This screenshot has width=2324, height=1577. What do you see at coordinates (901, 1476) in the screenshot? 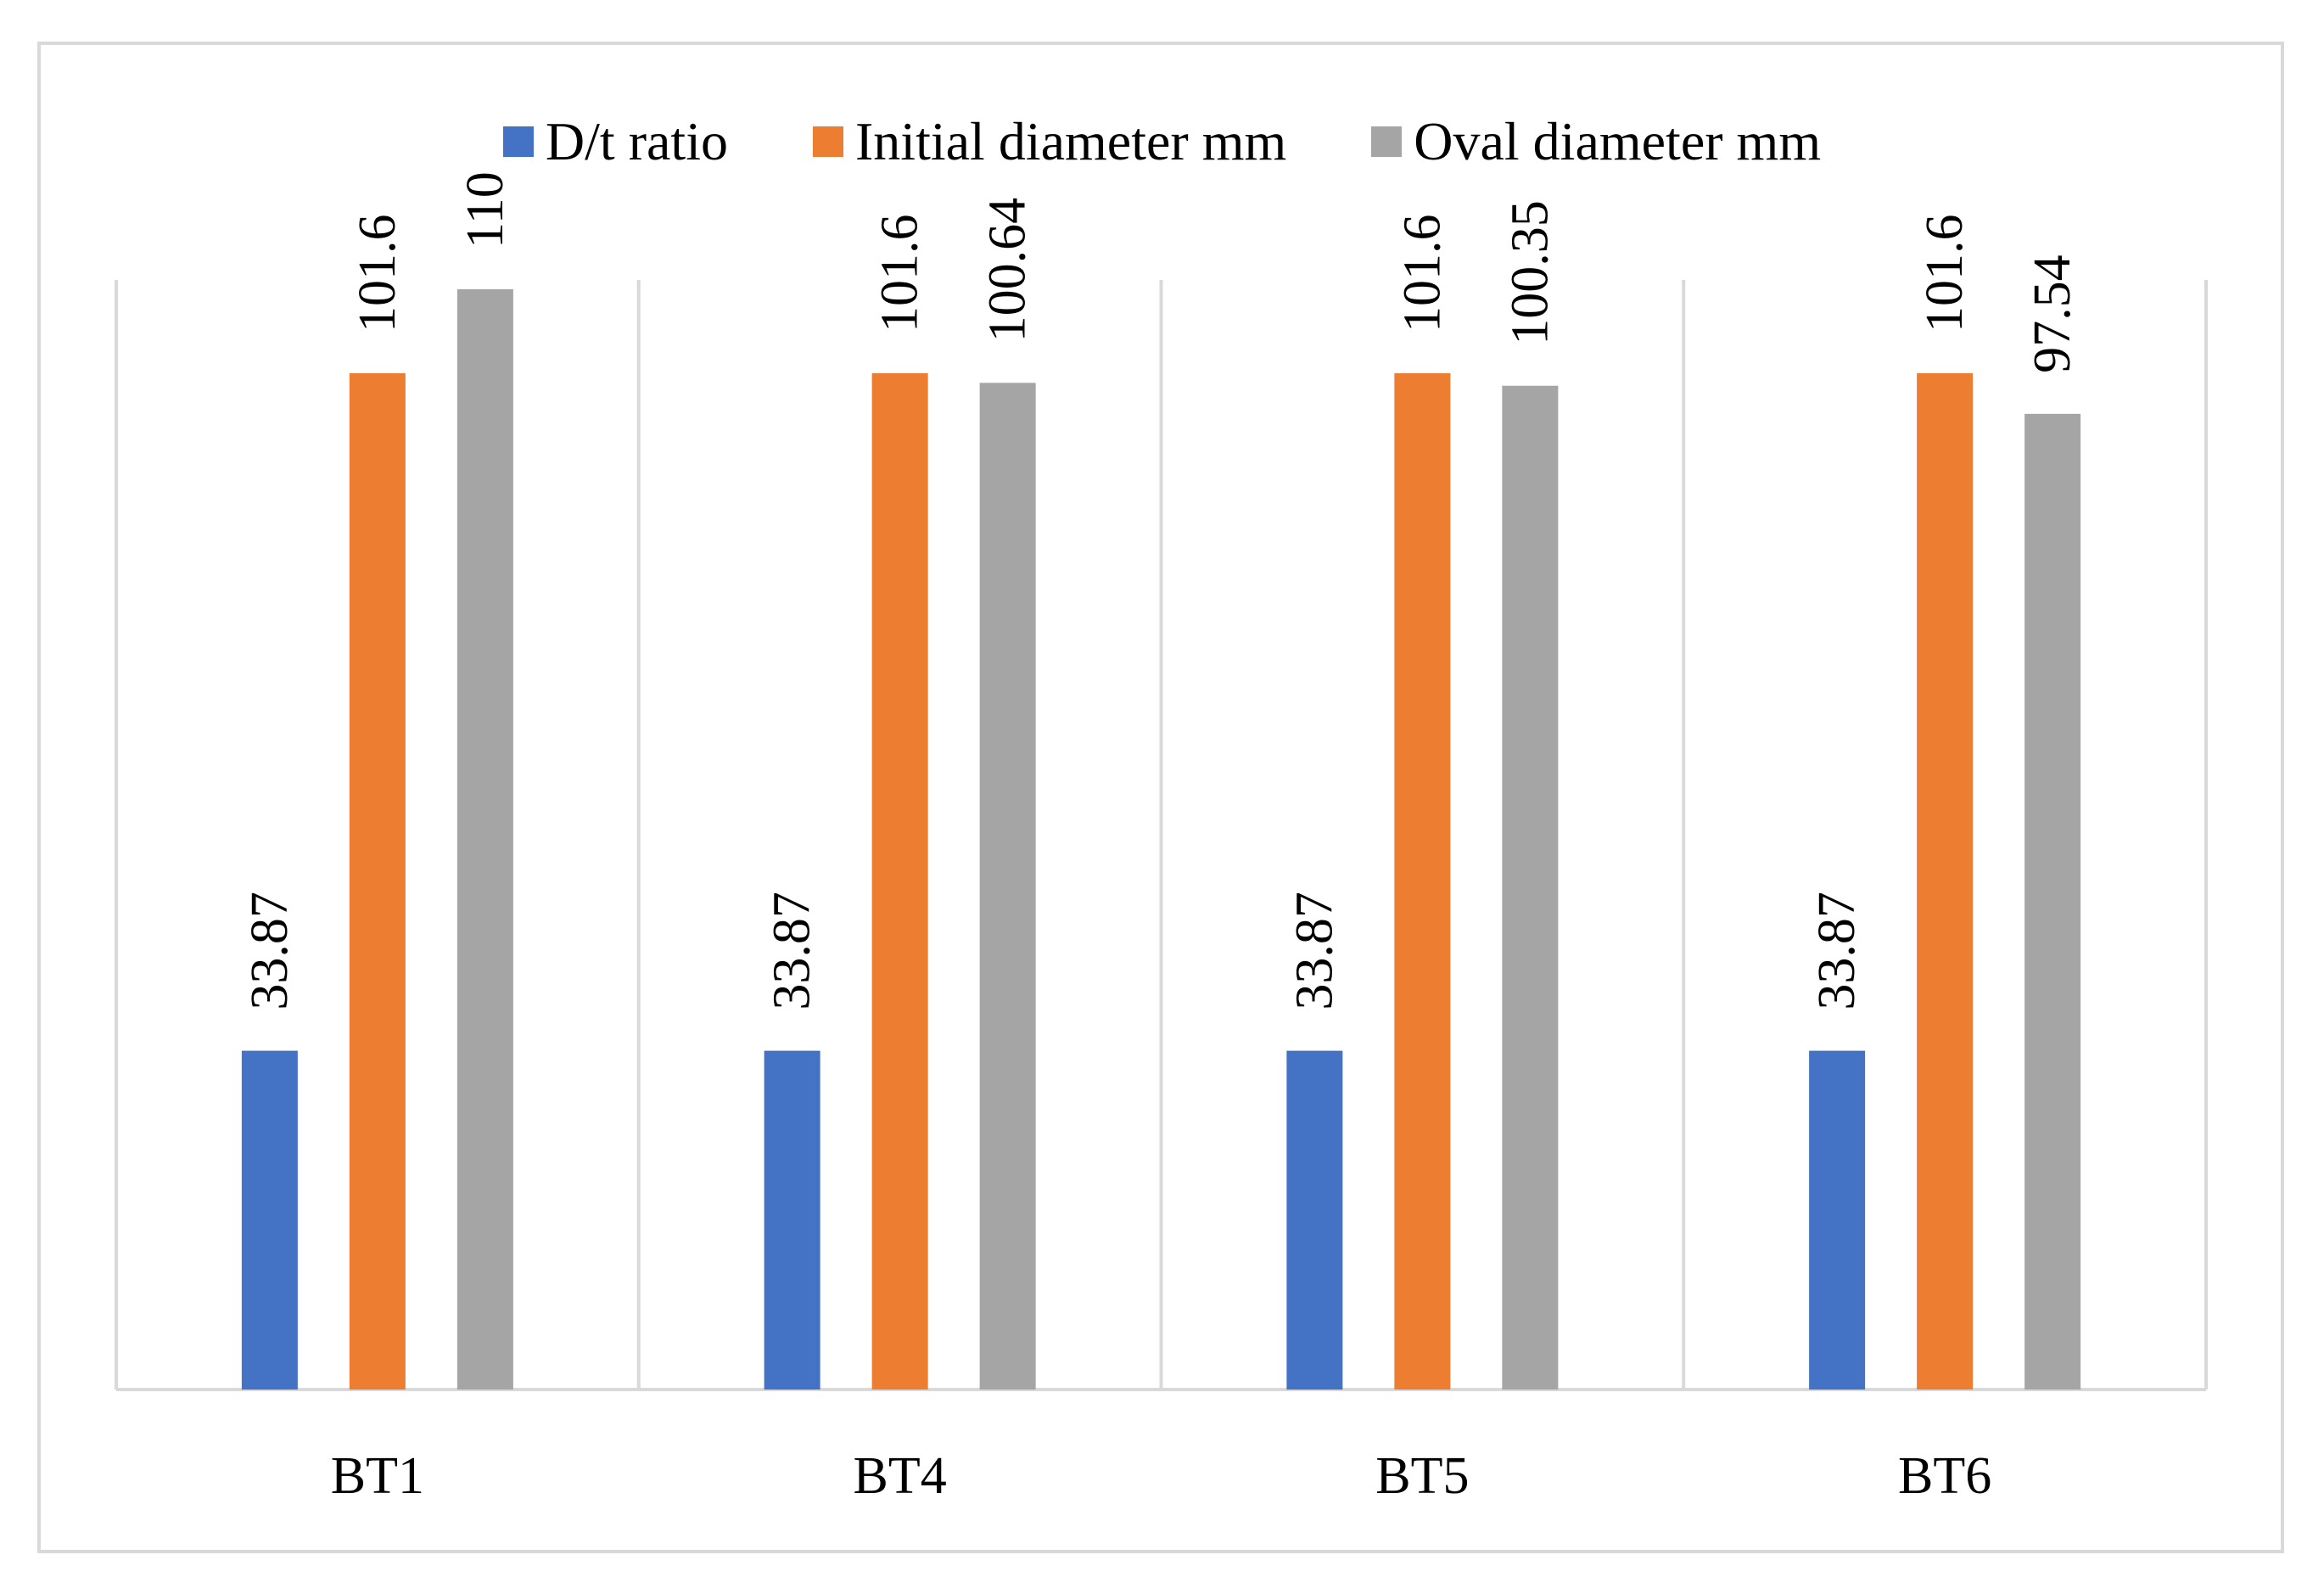
I see `x-tick-label-bt4: BT4` at bounding box center [901, 1476].